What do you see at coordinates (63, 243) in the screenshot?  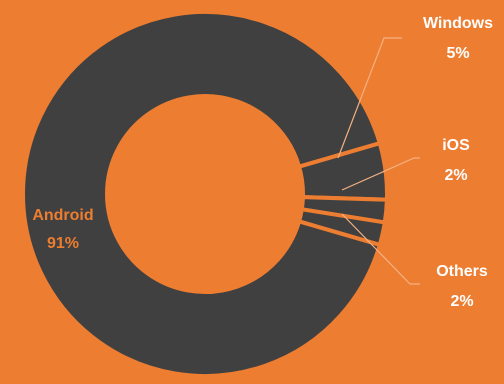 I see `slice-value-android: 91%` at bounding box center [63, 243].